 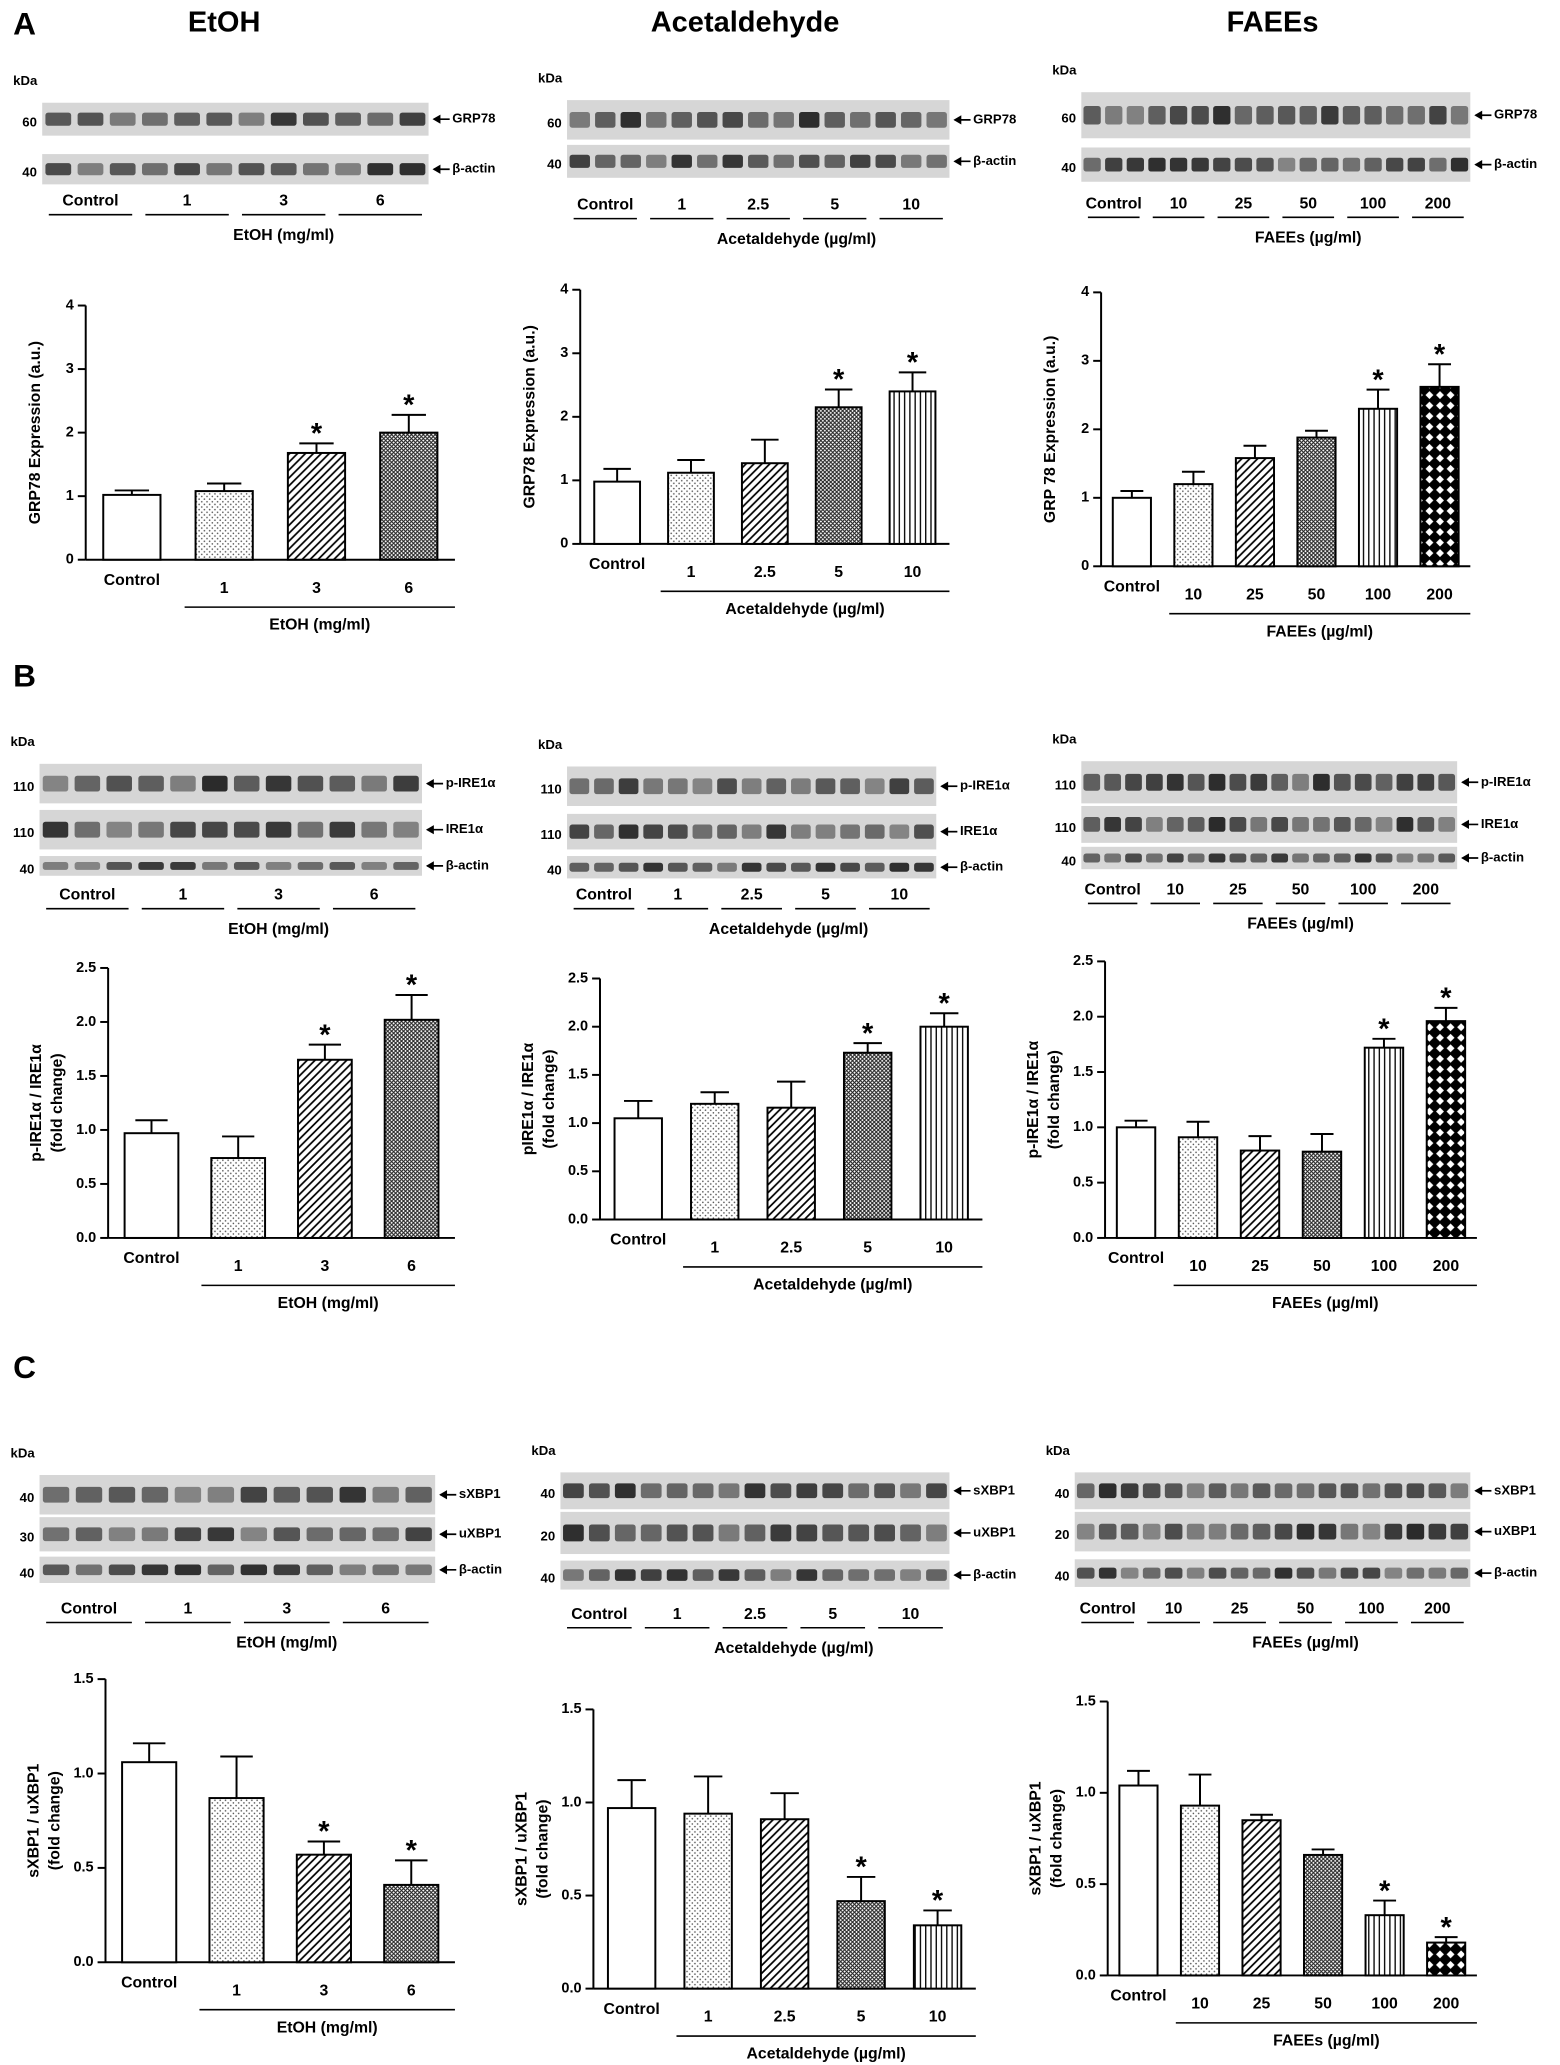 I want to click on lane-label: 50, so click(x=1308, y=203).